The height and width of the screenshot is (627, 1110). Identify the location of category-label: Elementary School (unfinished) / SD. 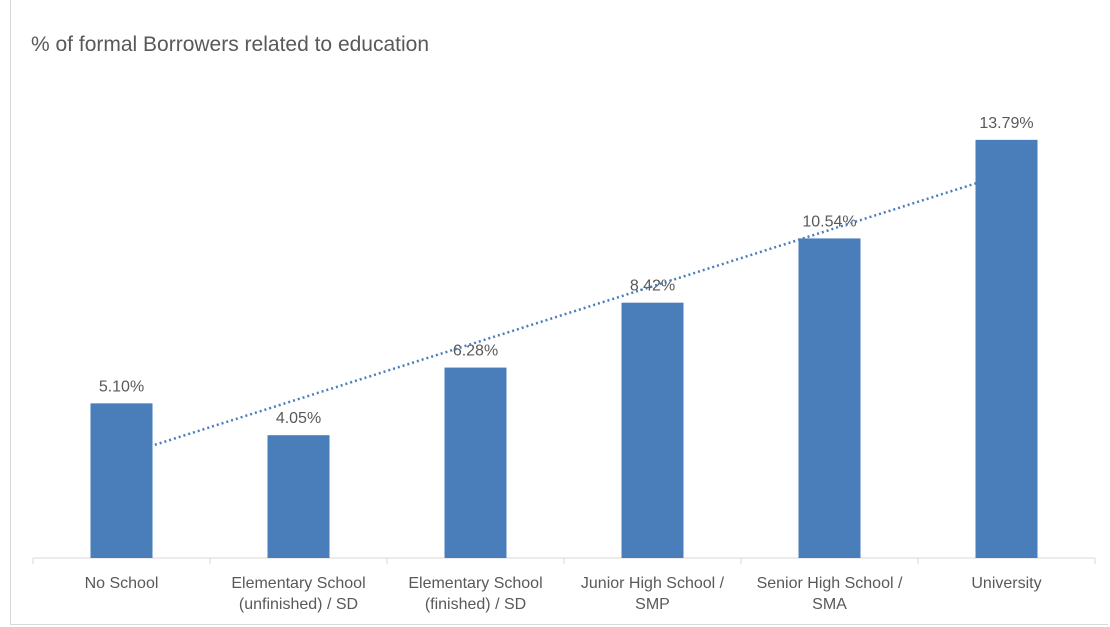
(299, 594).